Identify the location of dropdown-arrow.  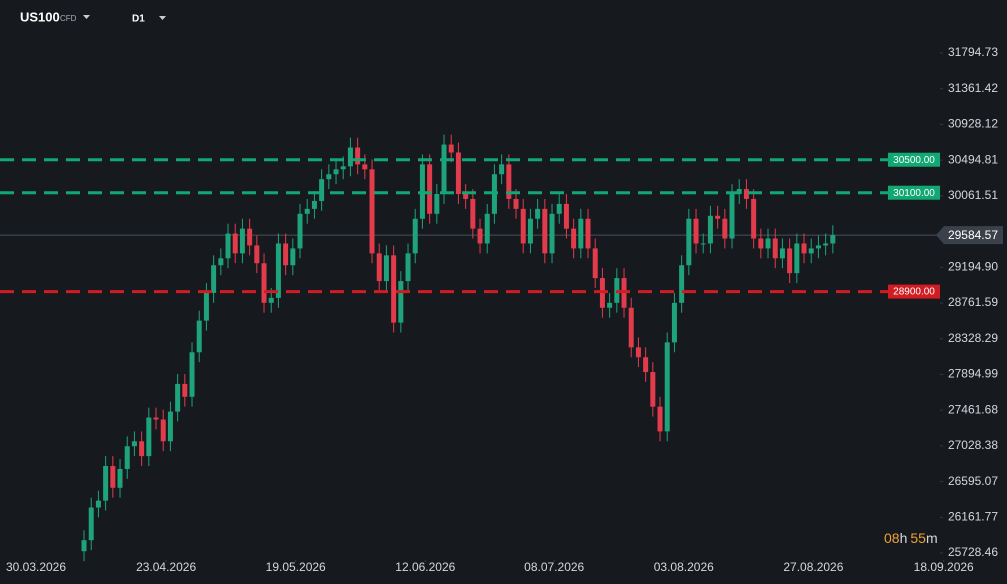
(86, 17).